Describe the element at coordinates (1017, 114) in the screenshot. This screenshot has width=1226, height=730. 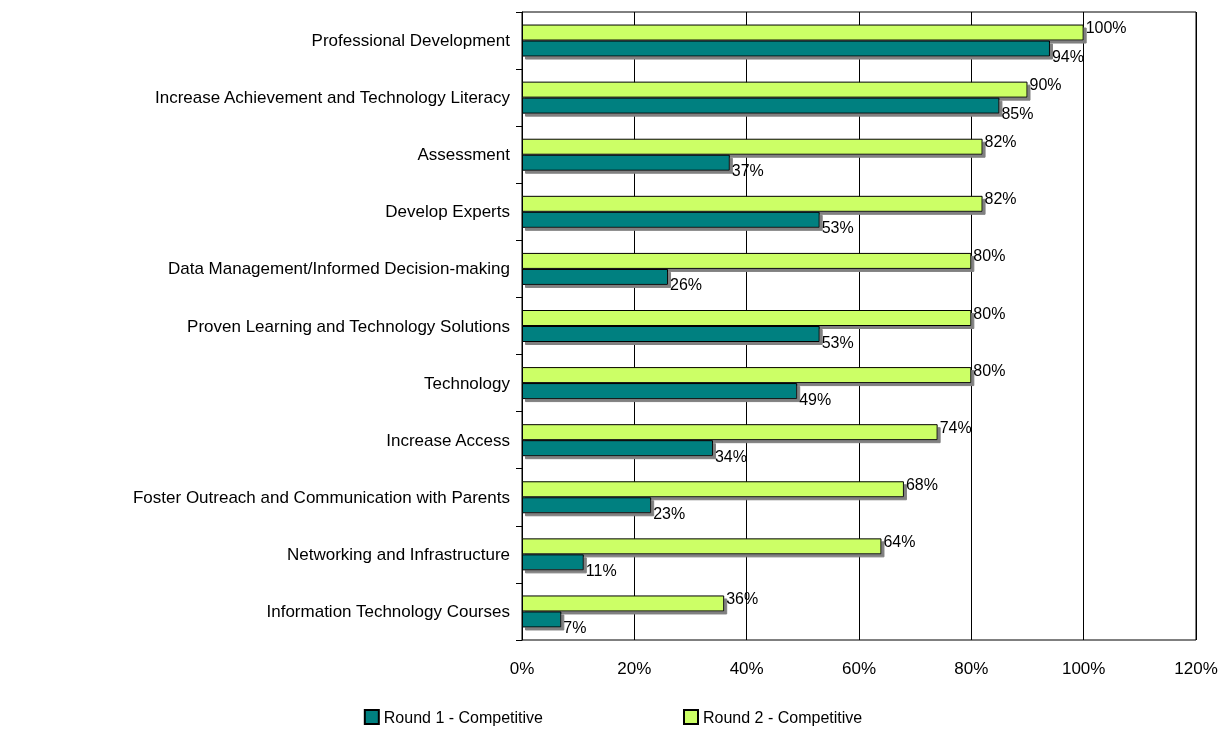
I see `data-label: 85%` at that location.